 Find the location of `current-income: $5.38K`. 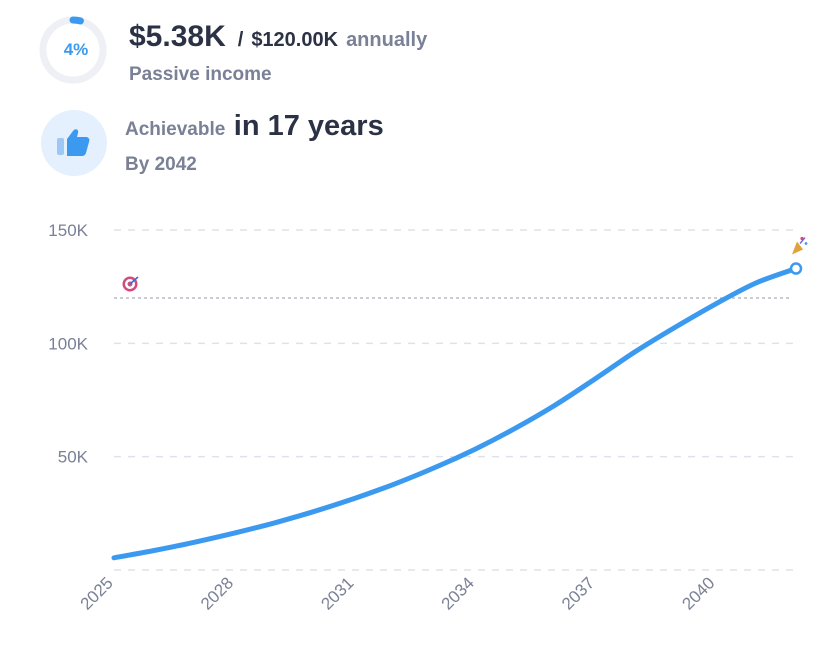

current-income: $5.38K is located at coordinates (177, 36).